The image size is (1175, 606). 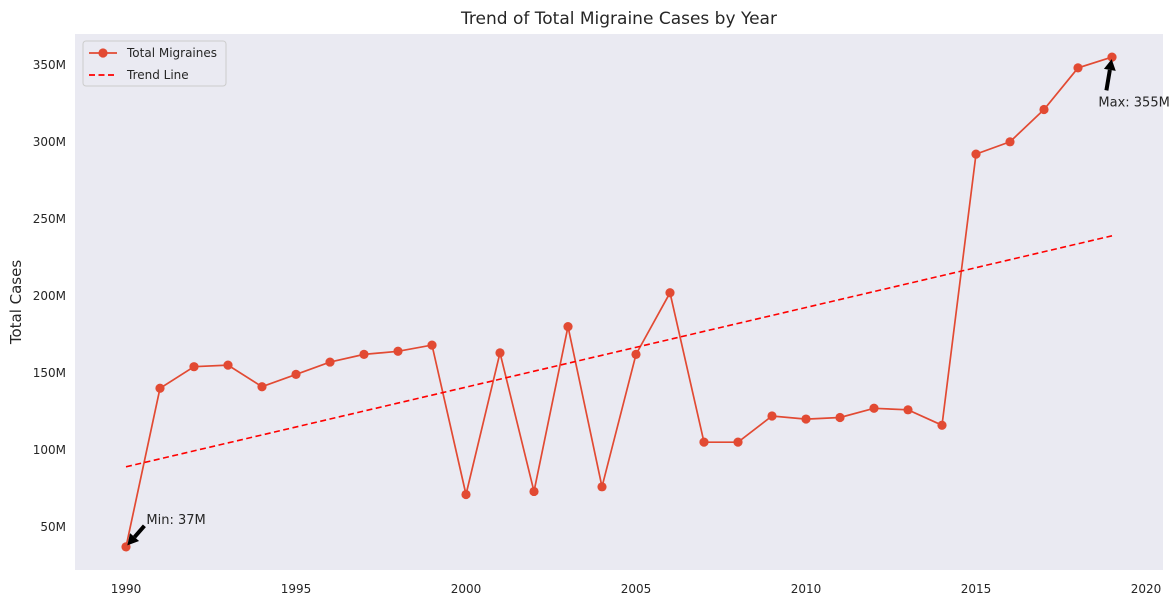 I want to click on legend-box, so click(x=154, y=63).